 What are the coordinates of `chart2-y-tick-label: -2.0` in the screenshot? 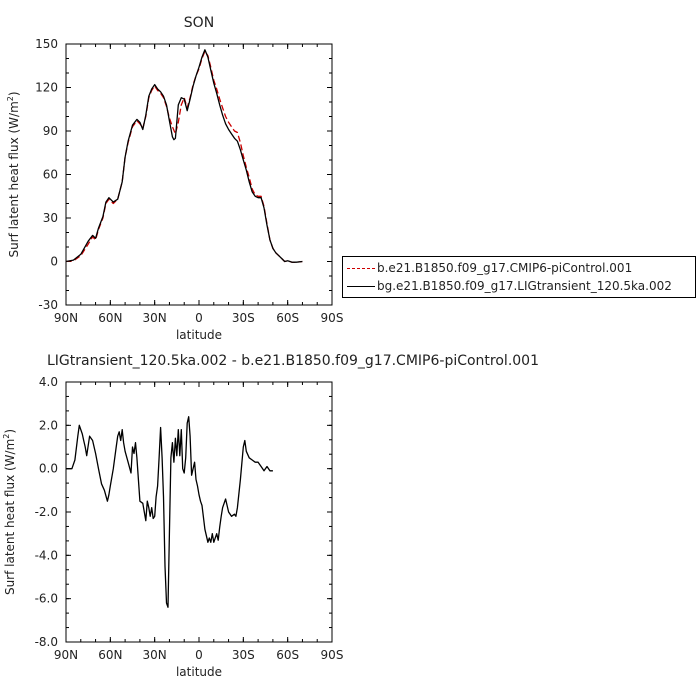 It's located at (46, 512).